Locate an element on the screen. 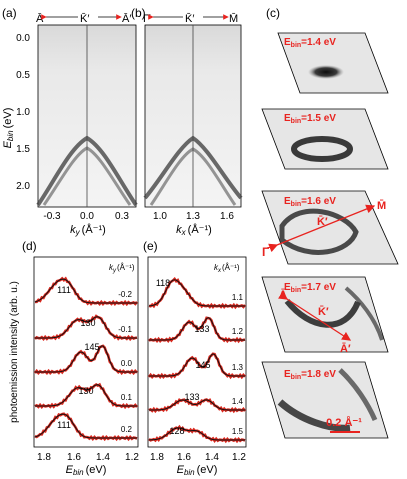 The image size is (407, 479). spectrum-k-label: -0.2 is located at coordinates (125, 294).